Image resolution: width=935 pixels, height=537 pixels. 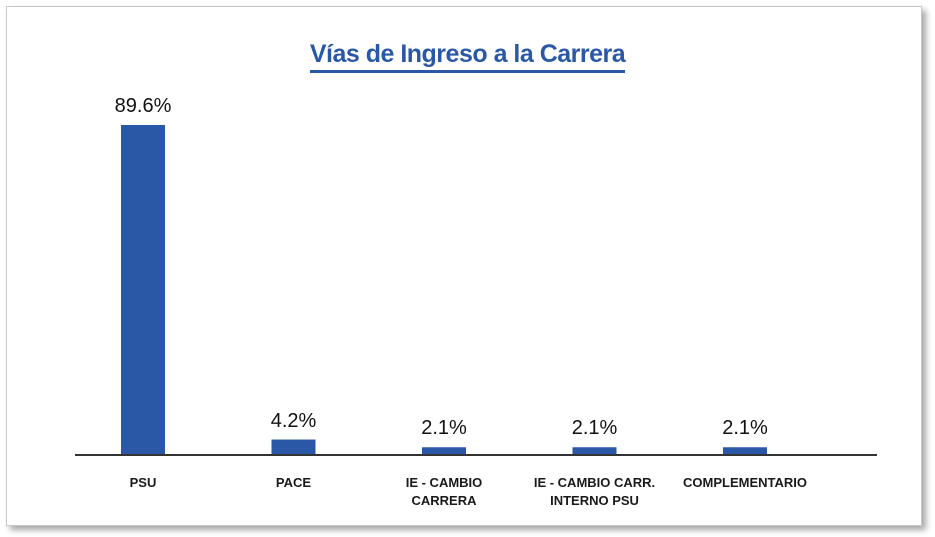 I want to click on x-tick-label: IE - CAMBIO CARRERA, so click(x=444, y=491).